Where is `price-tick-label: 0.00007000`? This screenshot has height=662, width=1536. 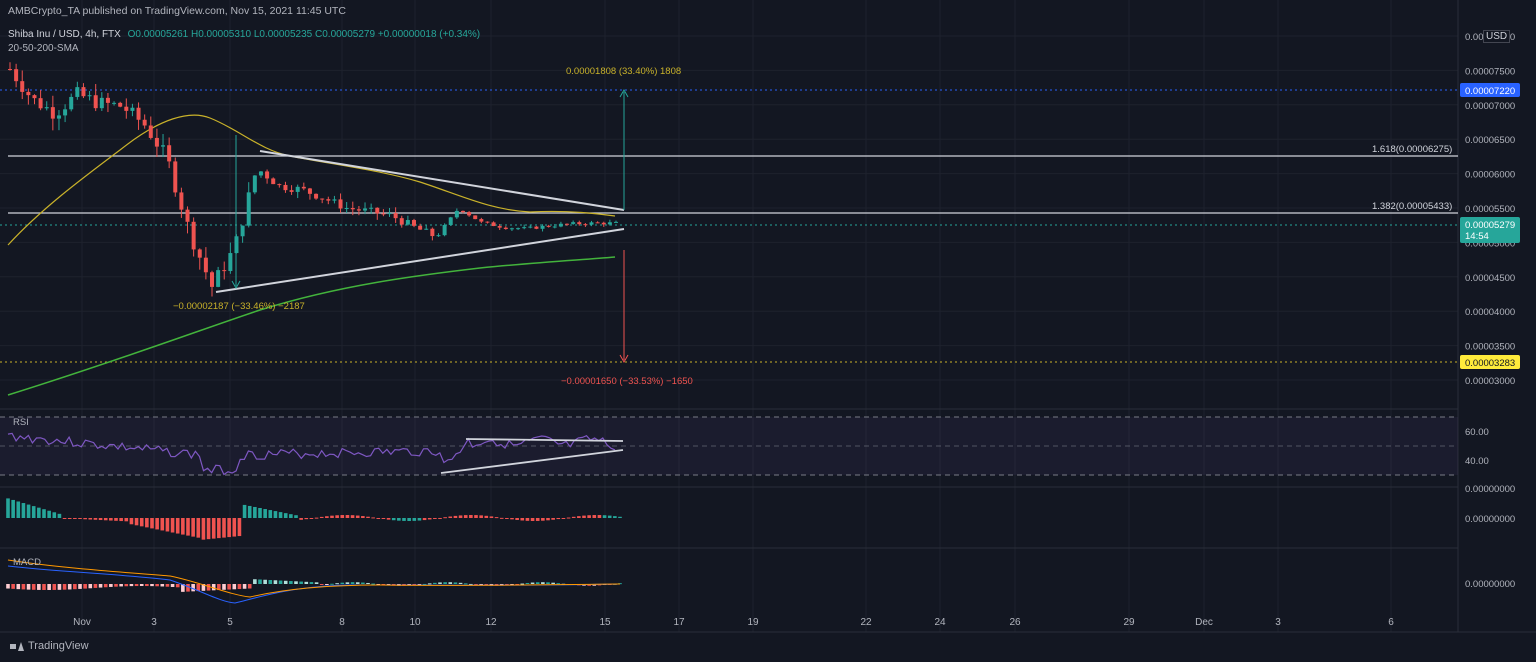
price-tick-label: 0.00007000 is located at coordinates (1490, 106).